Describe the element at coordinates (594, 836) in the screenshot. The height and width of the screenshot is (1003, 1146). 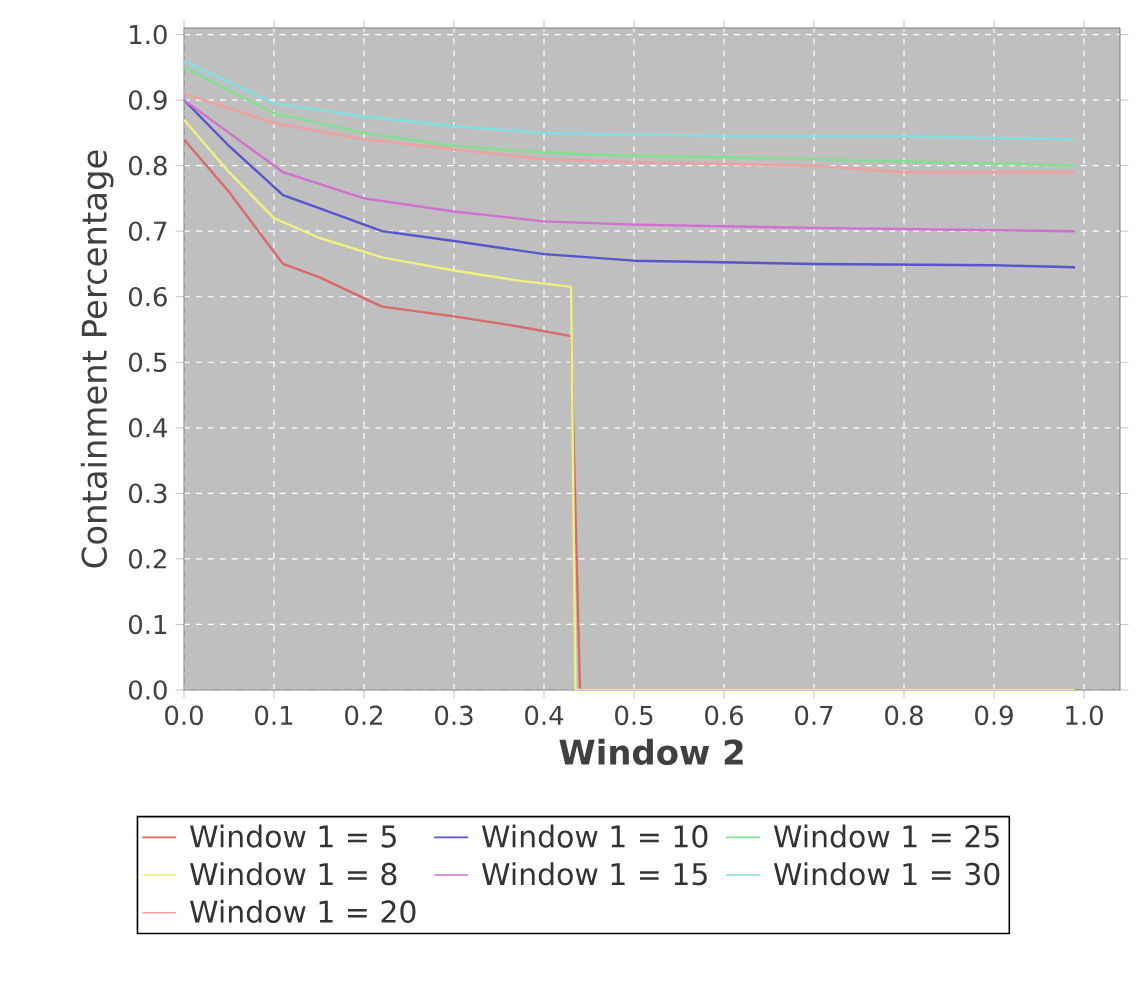
I see `legend-label: Window 1 = 10` at that location.